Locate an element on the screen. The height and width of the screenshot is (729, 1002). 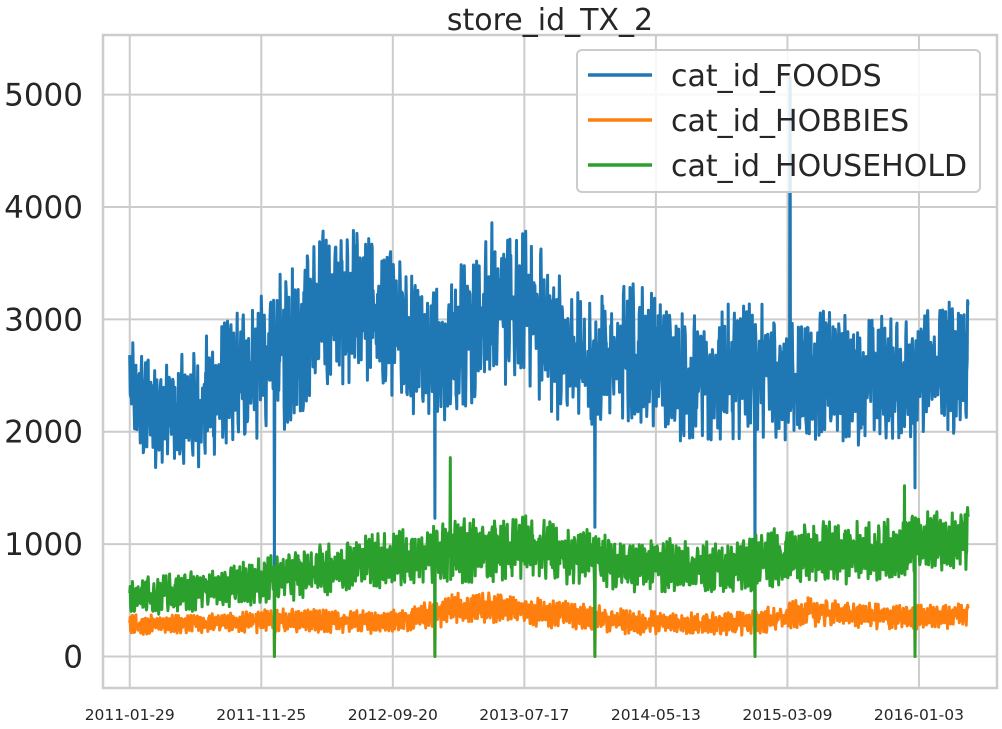
x-tick-label: 2012-09-20 is located at coordinates (393, 715).